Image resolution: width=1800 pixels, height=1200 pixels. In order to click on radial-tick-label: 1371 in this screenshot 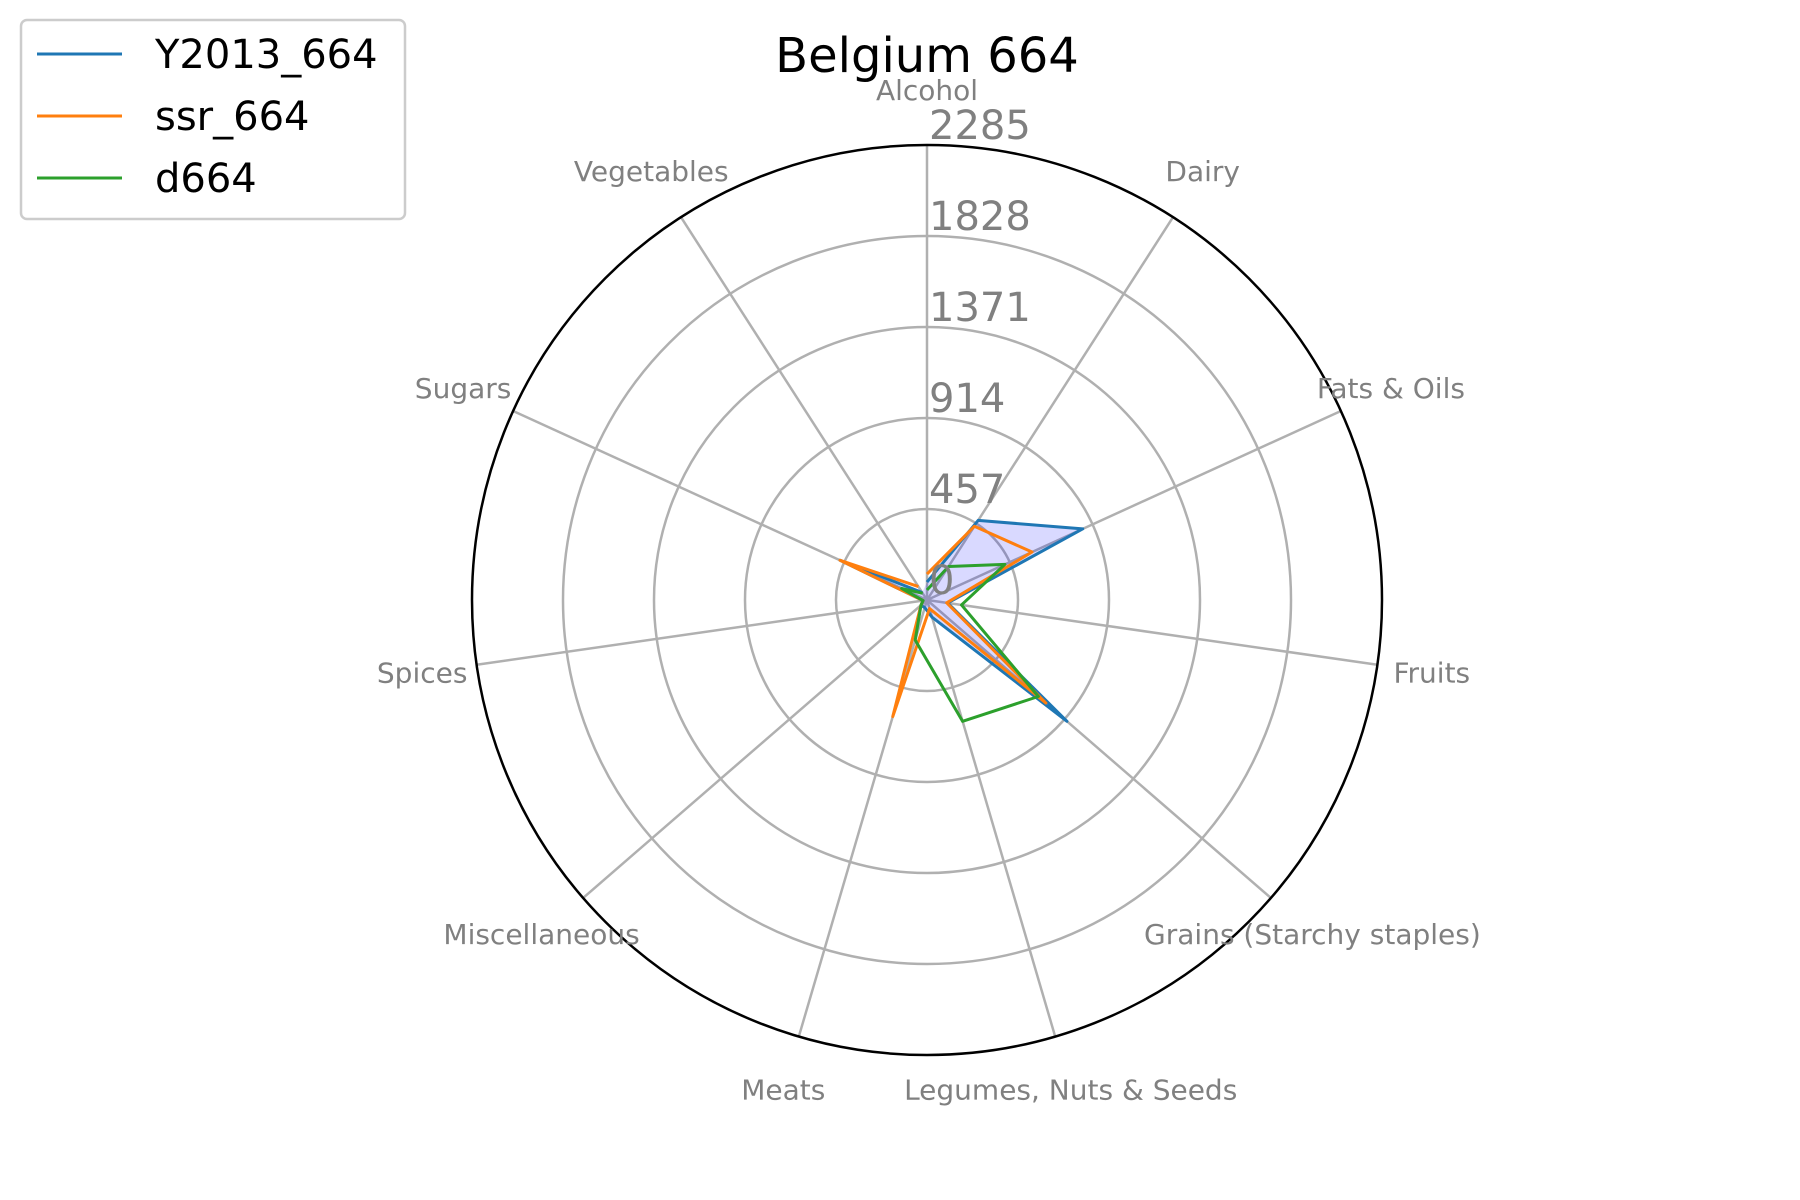, I will do `click(980, 308)`.